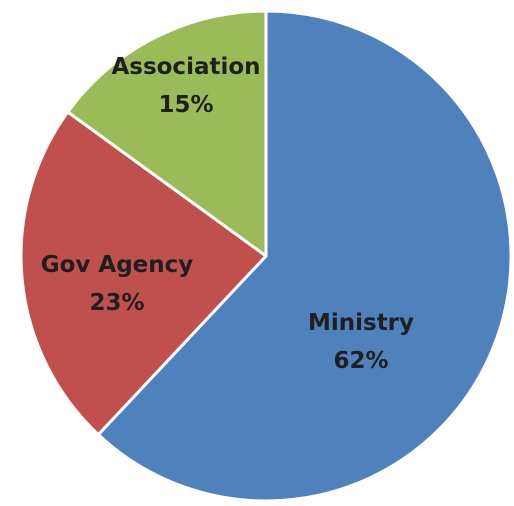 The height and width of the screenshot is (506, 514). I want to click on slice-value-gov-agency: 23%, so click(116, 303).